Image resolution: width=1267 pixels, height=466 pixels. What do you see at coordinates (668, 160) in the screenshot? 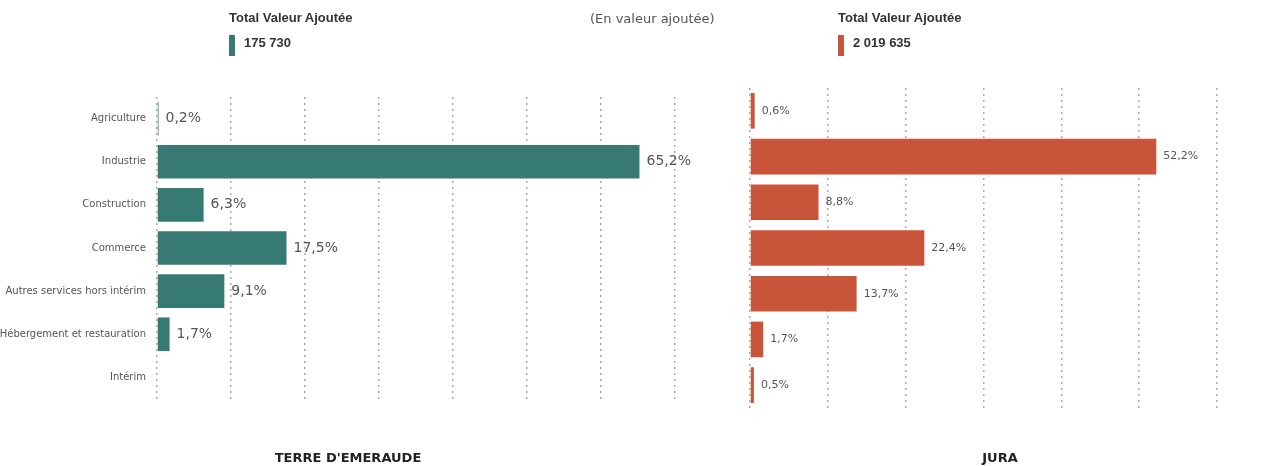
I see `data-label: 65,2%` at bounding box center [668, 160].